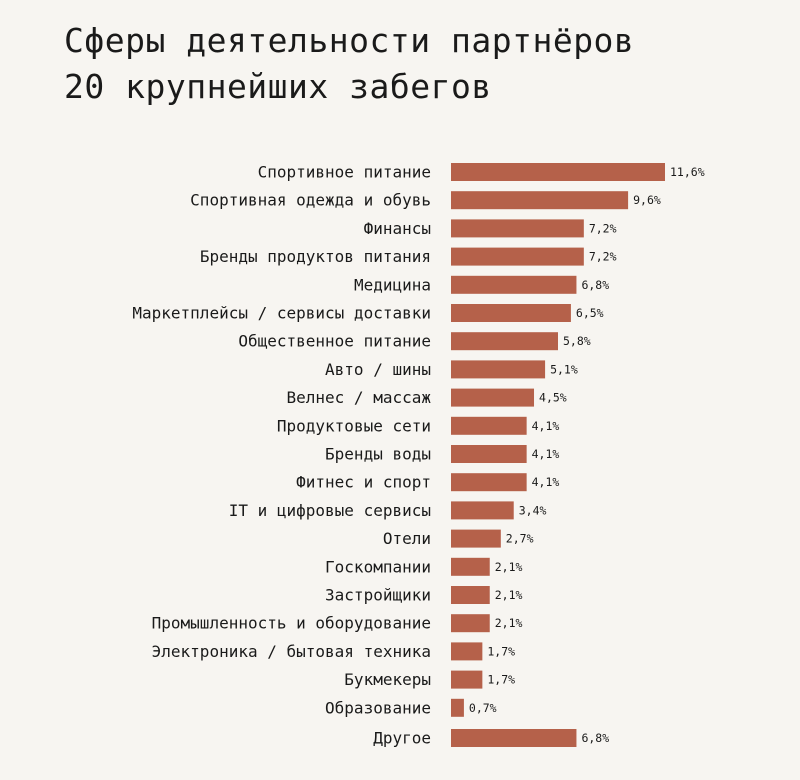  I want to click on value-label: 2,7%, so click(520, 539).